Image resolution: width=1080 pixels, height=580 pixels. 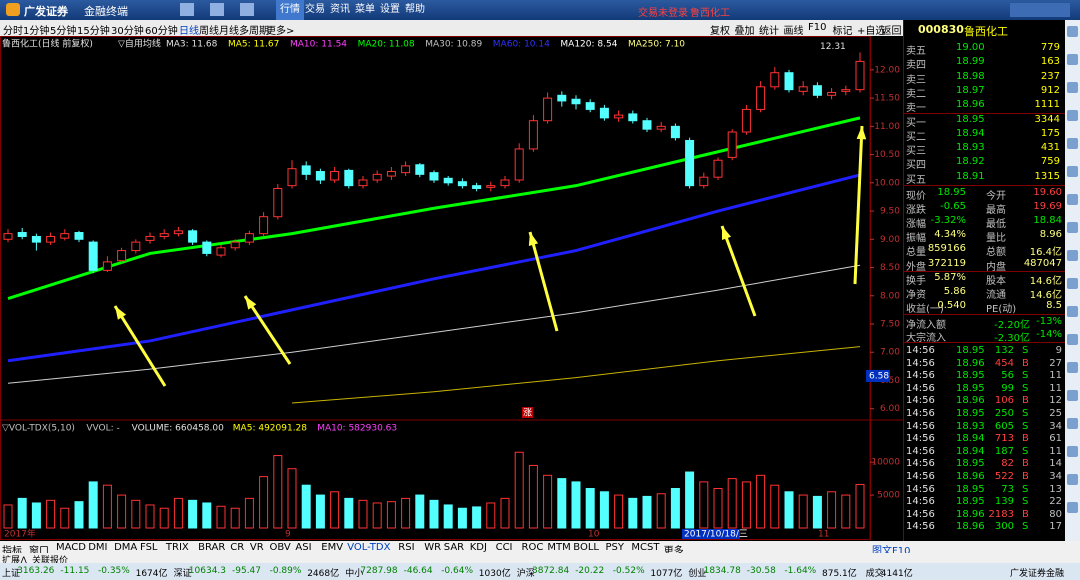 What do you see at coordinates (663, 13) in the screenshot?
I see `login-status: 交易未登录` at bounding box center [663, 13].